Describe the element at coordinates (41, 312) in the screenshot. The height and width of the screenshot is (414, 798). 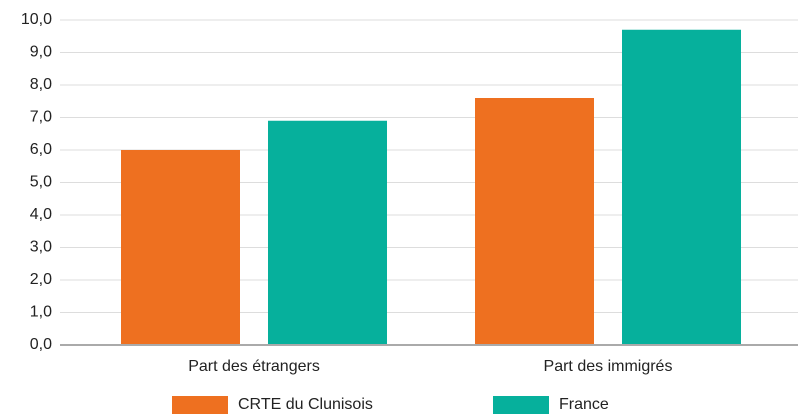
I see `y-tick-label: 1,0` at that location.